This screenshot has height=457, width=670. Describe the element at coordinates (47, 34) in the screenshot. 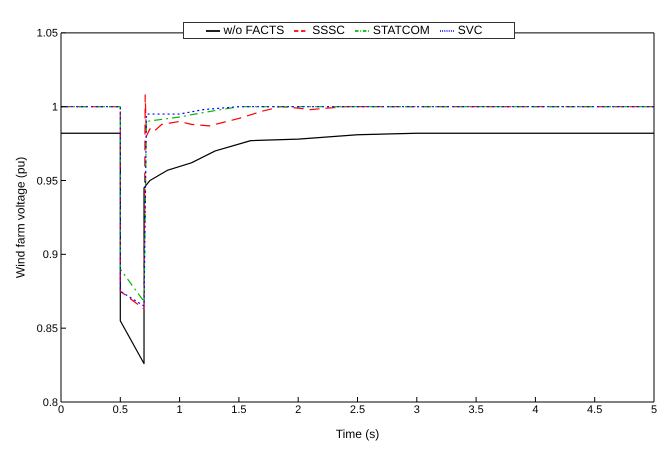

I see `y-tick-label: 1.05` at that location.